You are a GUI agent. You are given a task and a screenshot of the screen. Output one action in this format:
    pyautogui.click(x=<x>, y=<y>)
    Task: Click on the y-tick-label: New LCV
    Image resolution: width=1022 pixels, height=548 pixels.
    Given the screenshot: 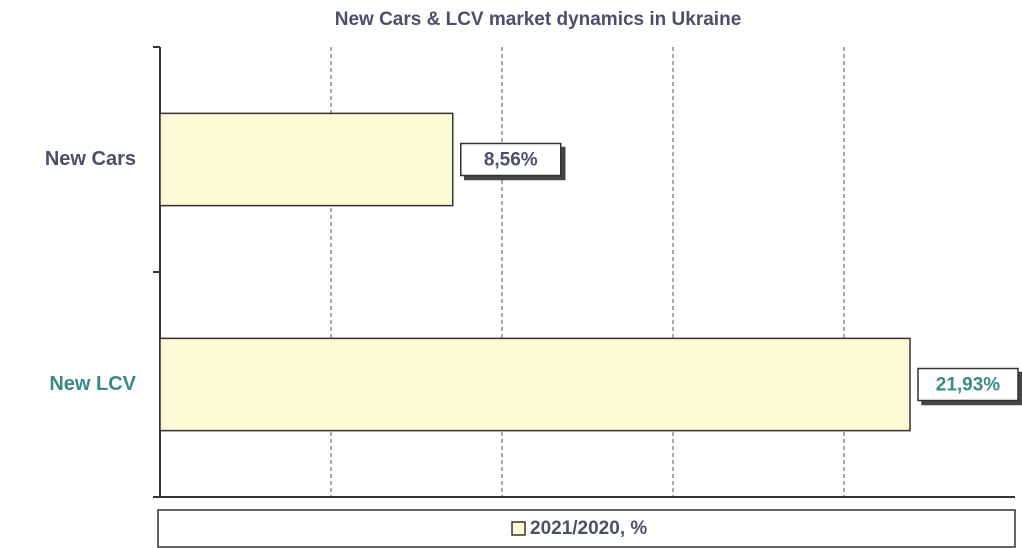 What is the action you would take?
    pyautogui.click(x=92, y=384)
    